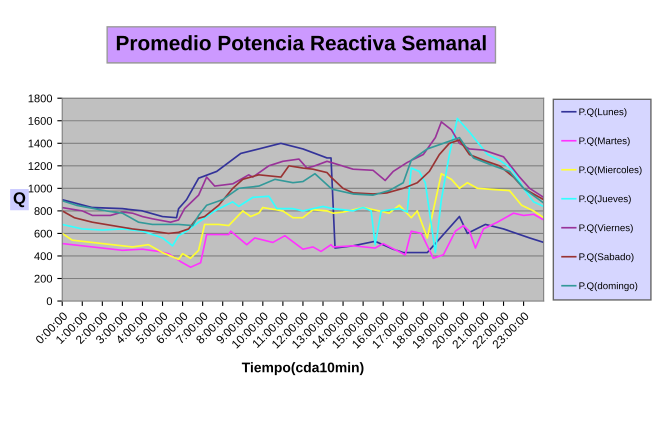 This screenshot has height=427, width=655. I want to click on y-axis-title: Q, so click(20, 200).